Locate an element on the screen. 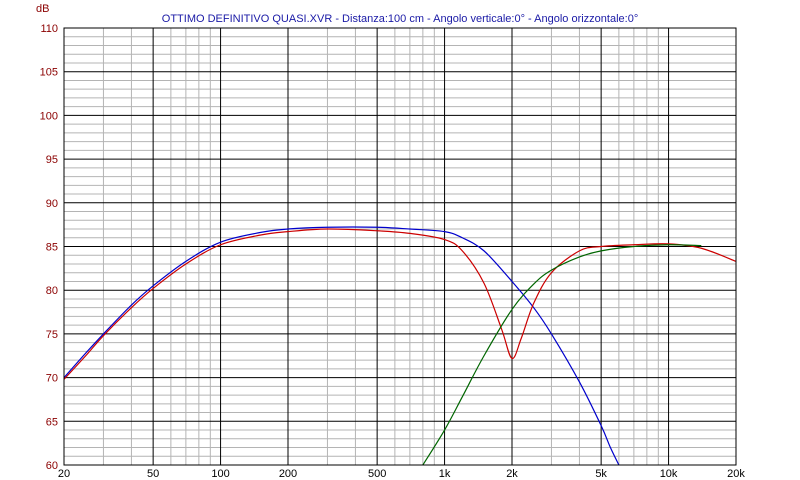 This screenshot has height=480, width=800. x-tick-label: 2k is located at coordinates (512, 474).